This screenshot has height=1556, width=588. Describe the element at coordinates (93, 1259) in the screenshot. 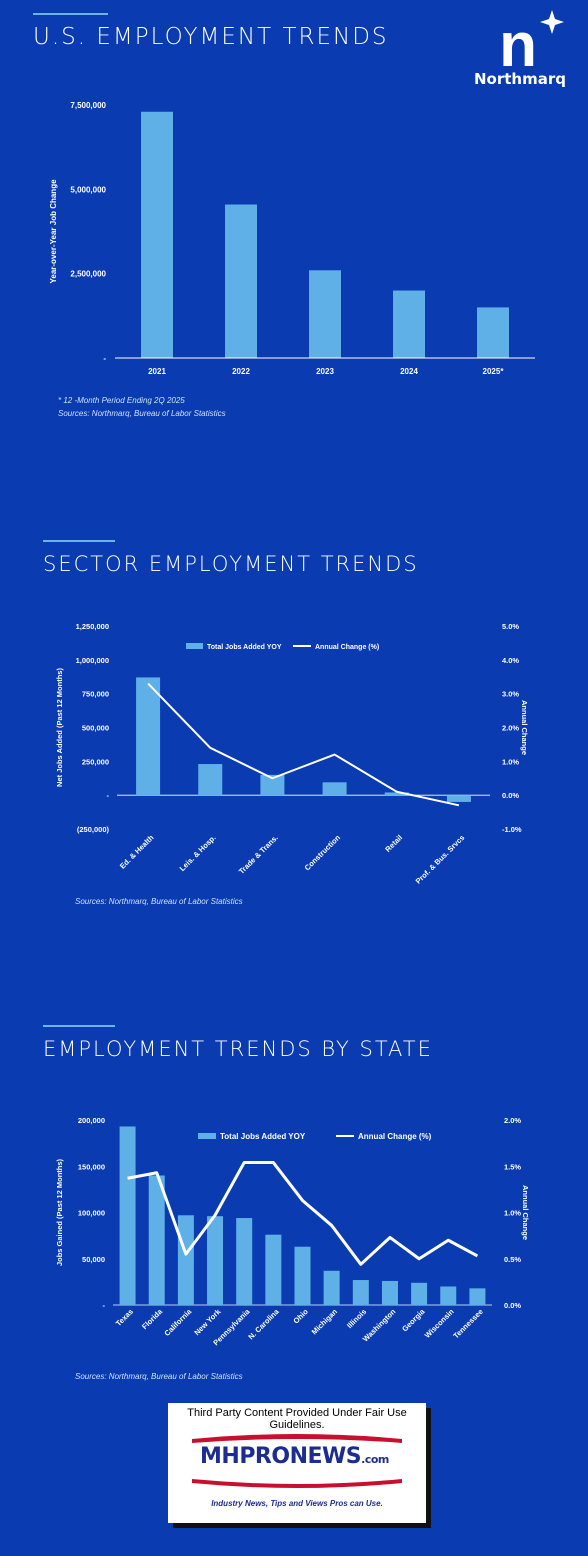

I see `y-tick-label: 50,000` at that location.